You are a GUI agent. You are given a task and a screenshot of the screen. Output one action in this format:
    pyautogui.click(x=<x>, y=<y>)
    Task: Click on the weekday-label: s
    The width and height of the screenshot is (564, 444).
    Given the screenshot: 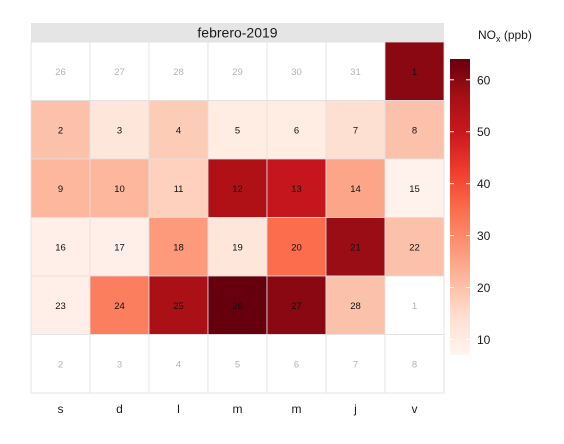 What is the action you would take?
    pyautogui.click(x=61, y=409)
    